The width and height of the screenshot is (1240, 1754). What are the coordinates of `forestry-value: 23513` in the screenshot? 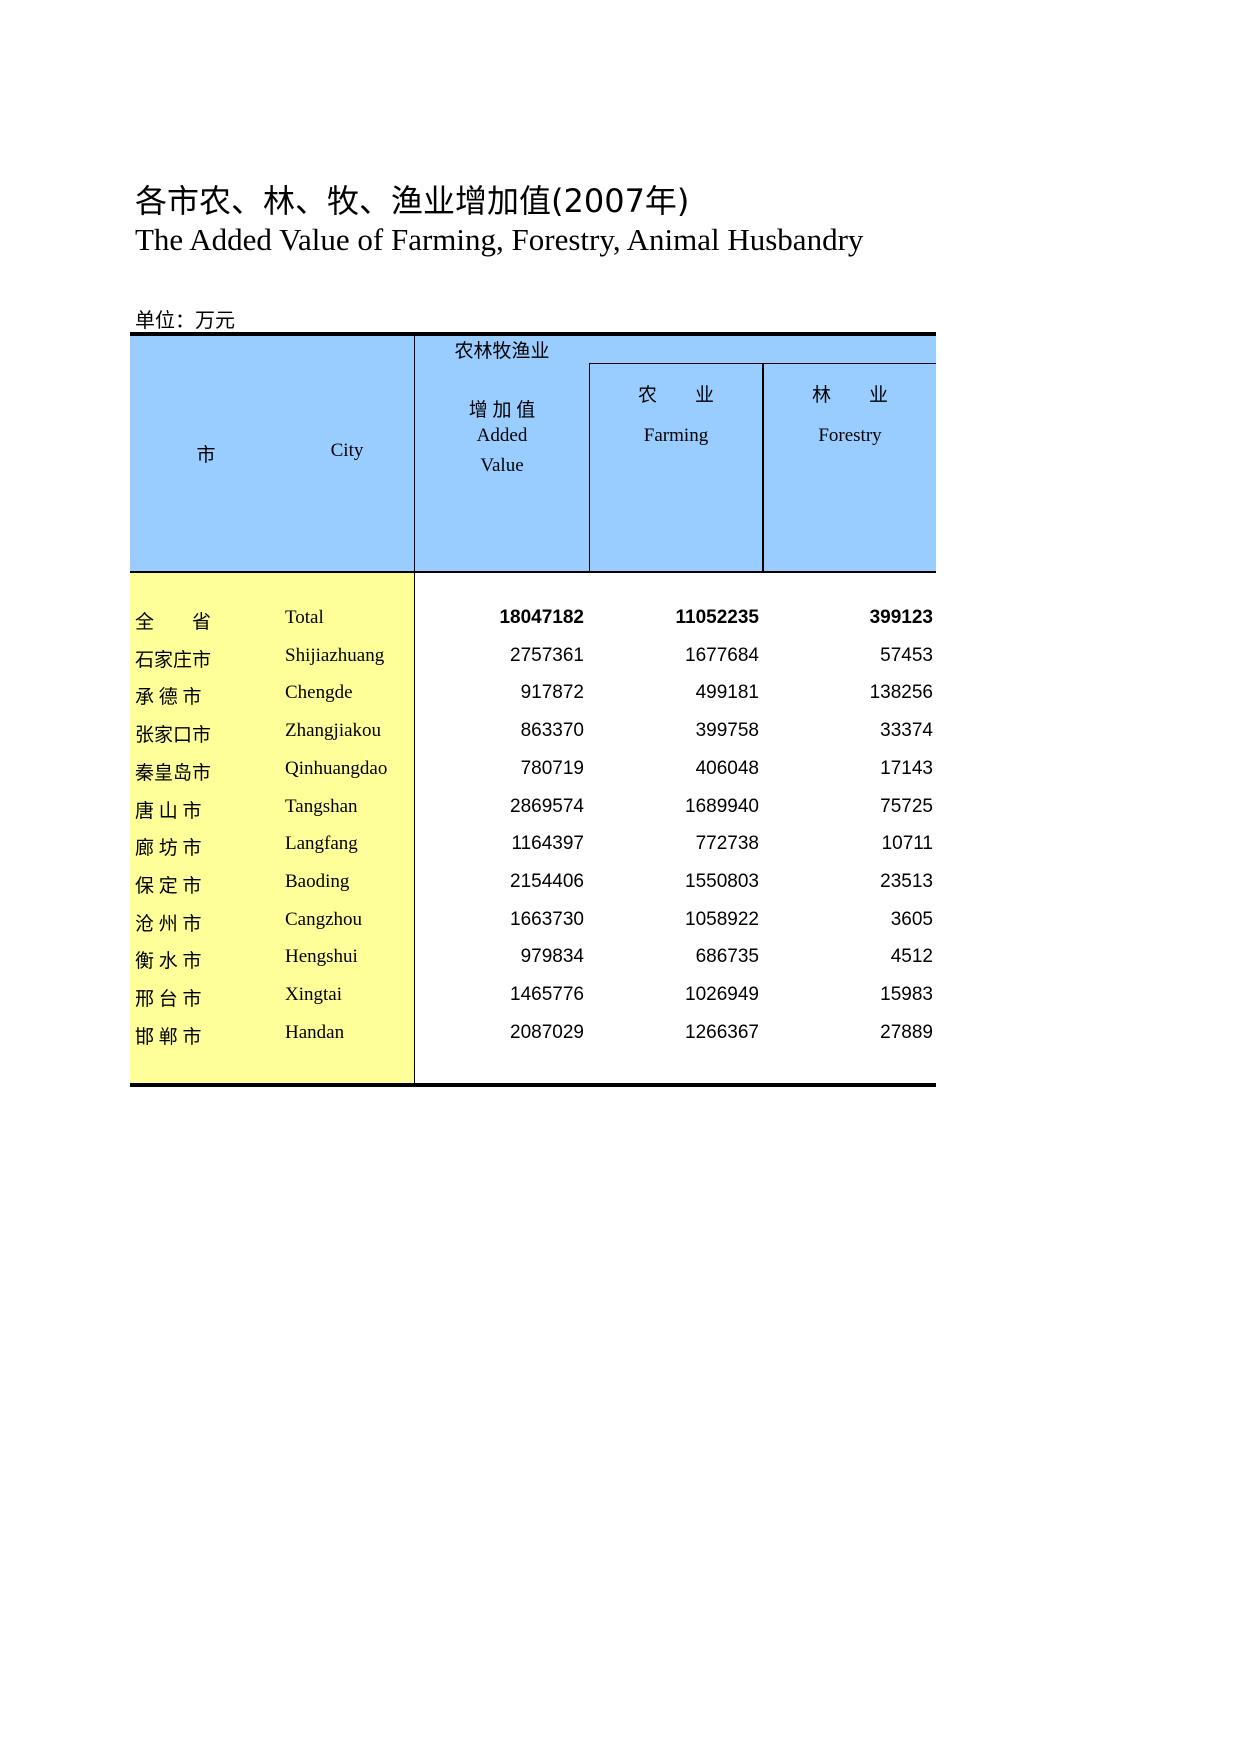 It's located at (906, 881).